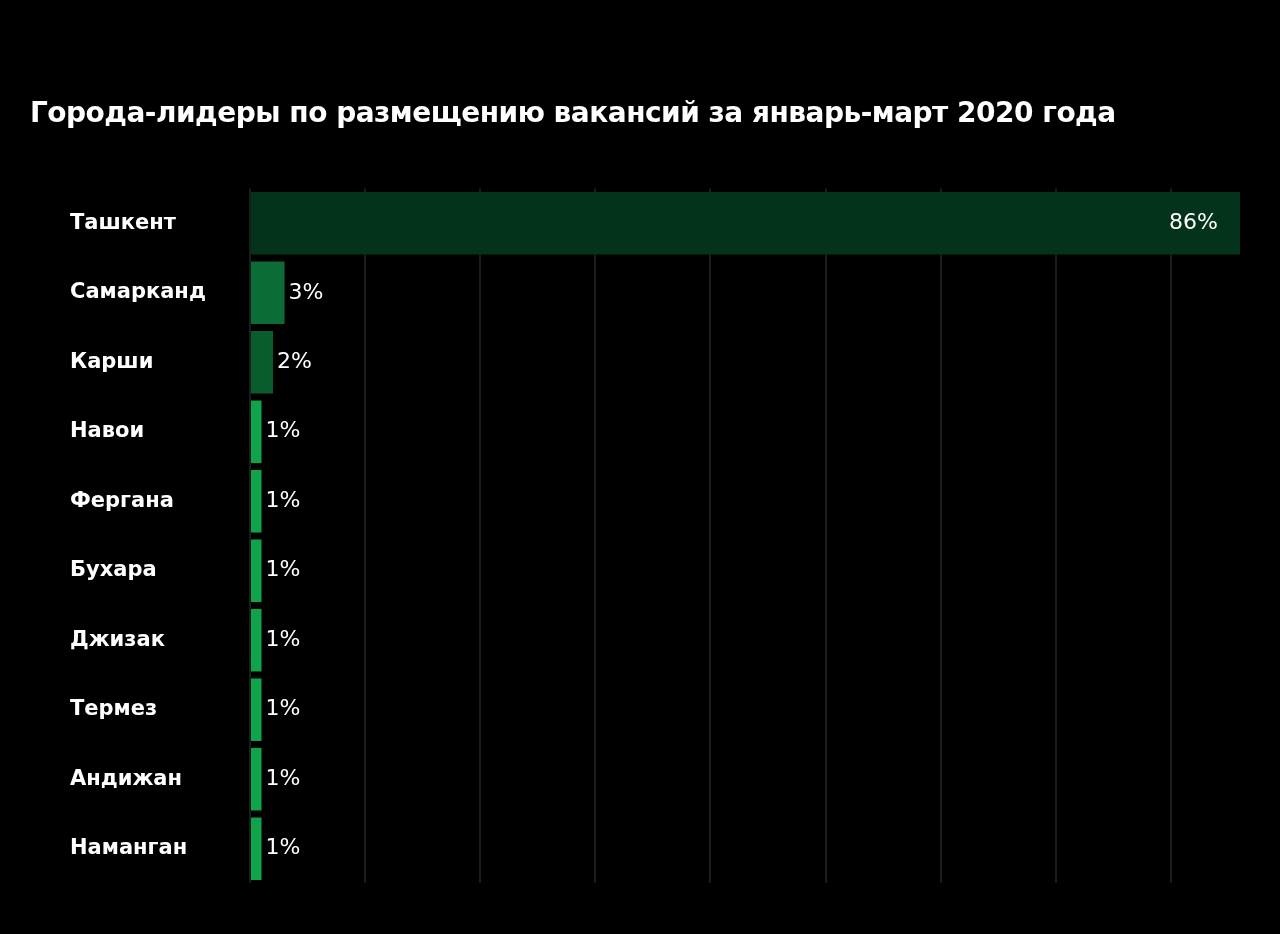 The image size is (1280, 934). What do you see at coordinates (113, 569) in the screenshot?
I see `y-tick-label: Бухара` at bounding box center [113, 569].